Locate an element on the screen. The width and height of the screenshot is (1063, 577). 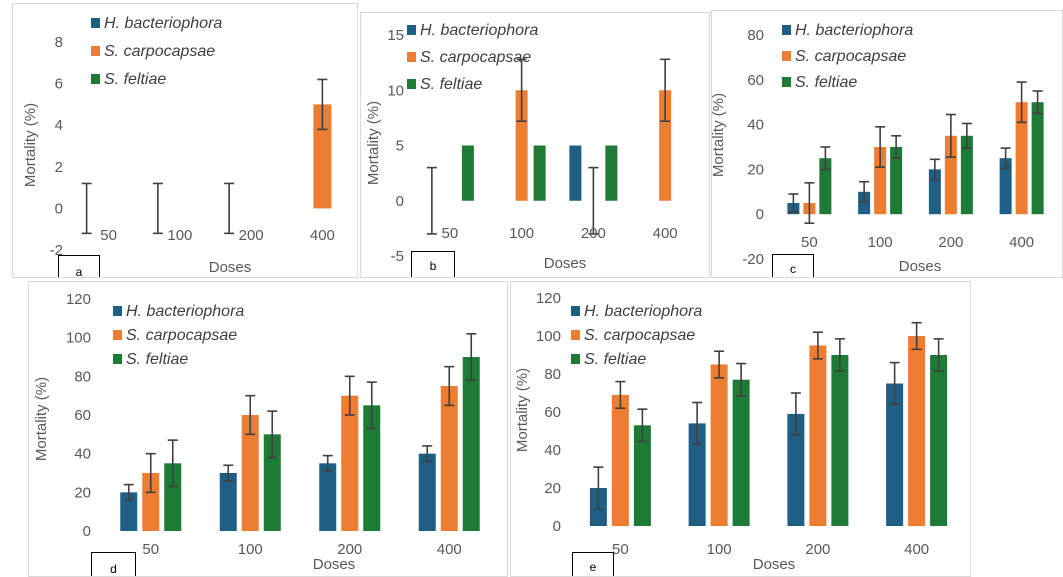
x-tick-label: 400 is located at coordinates (916, 549).